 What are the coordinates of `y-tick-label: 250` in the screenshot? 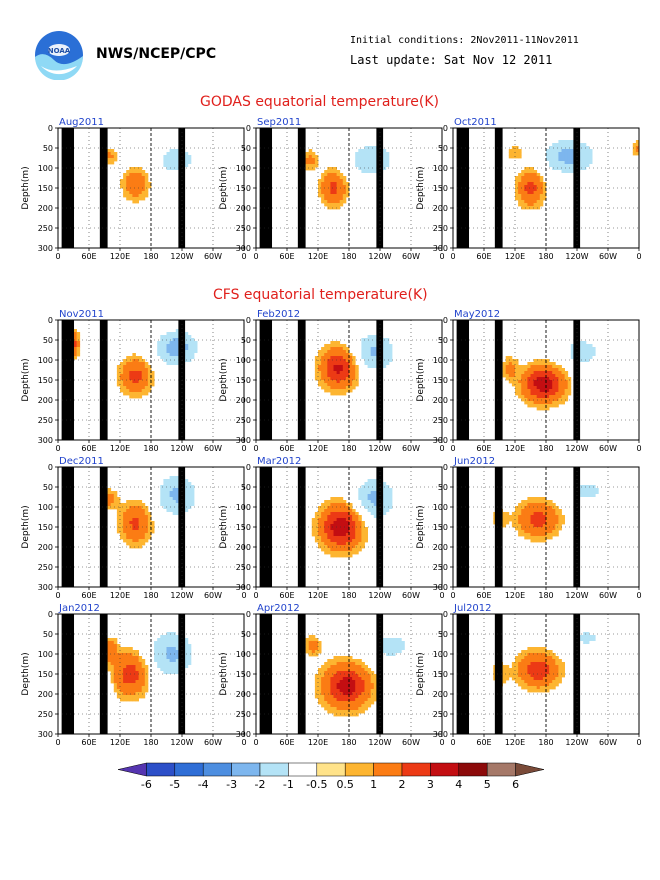 It's located at (45, 714).